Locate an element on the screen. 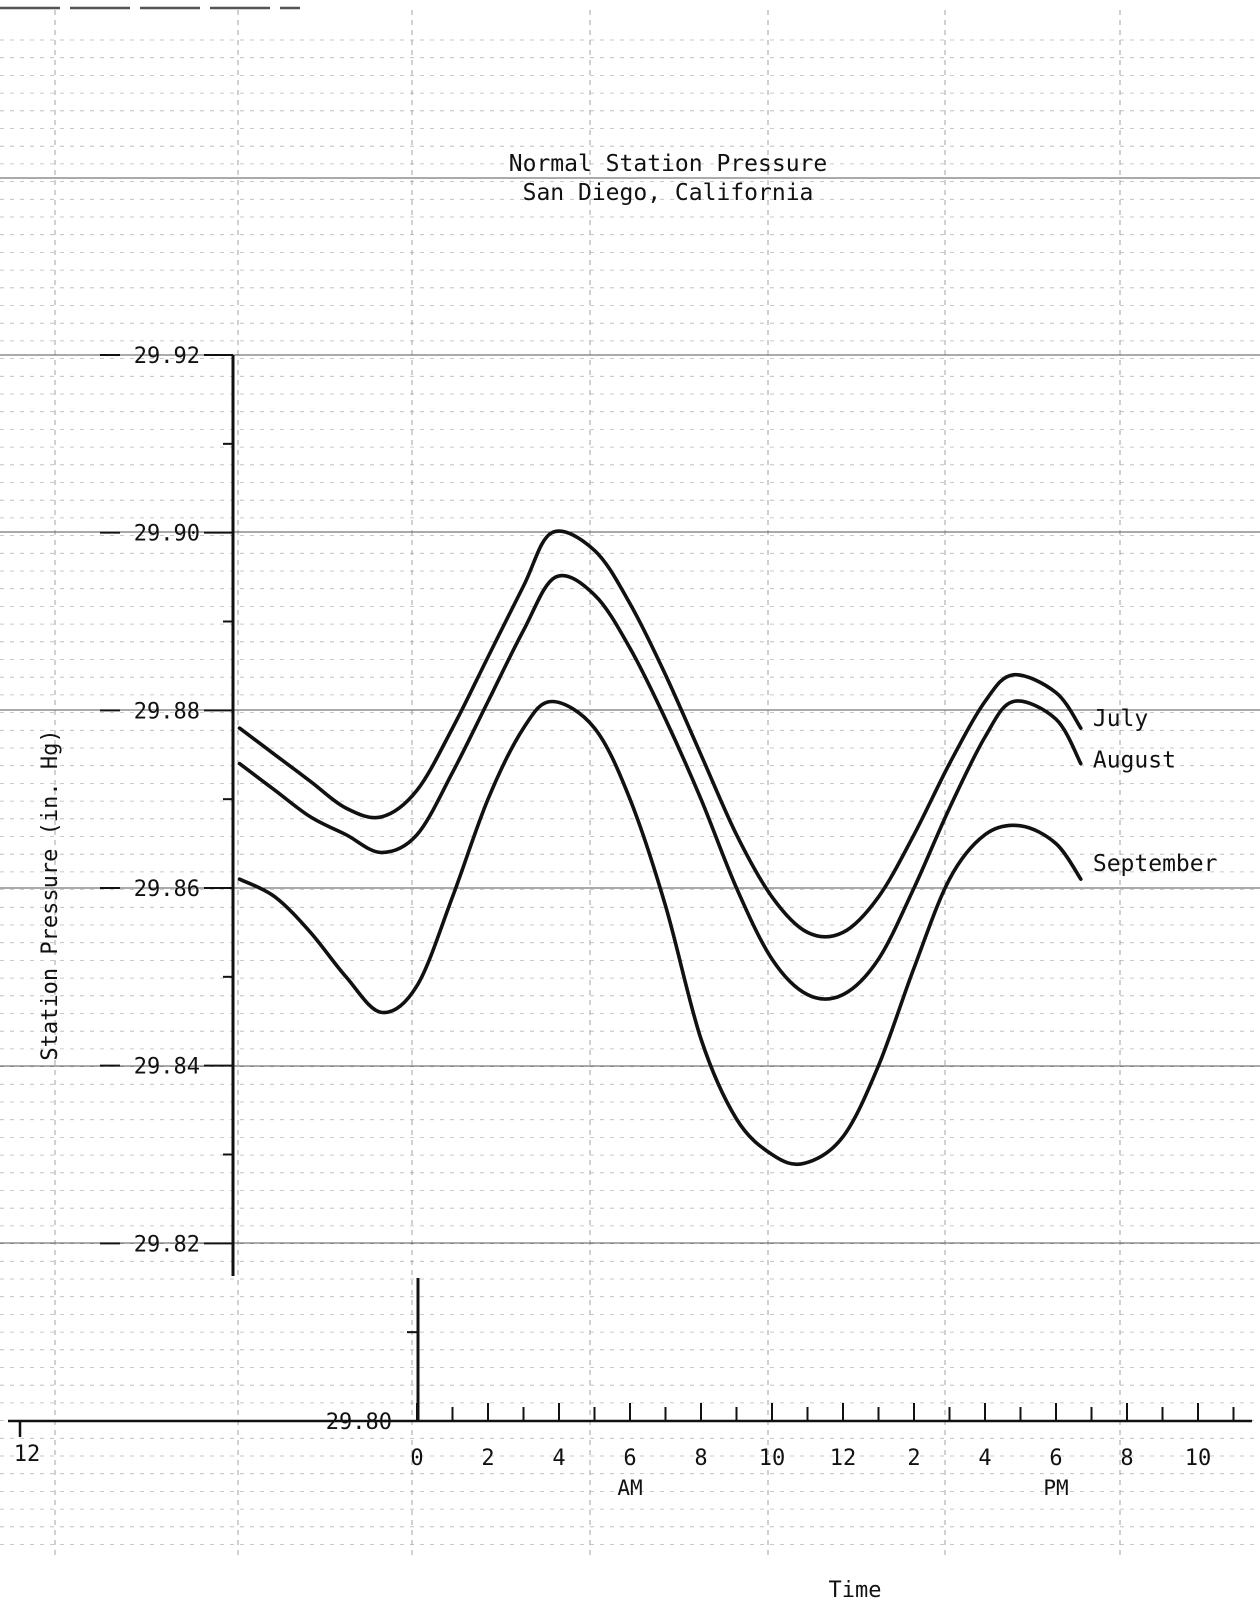 The width and height of the screenshot is (1260, 1616). x-left-label: 12 is located at coordinates (27, 1454).